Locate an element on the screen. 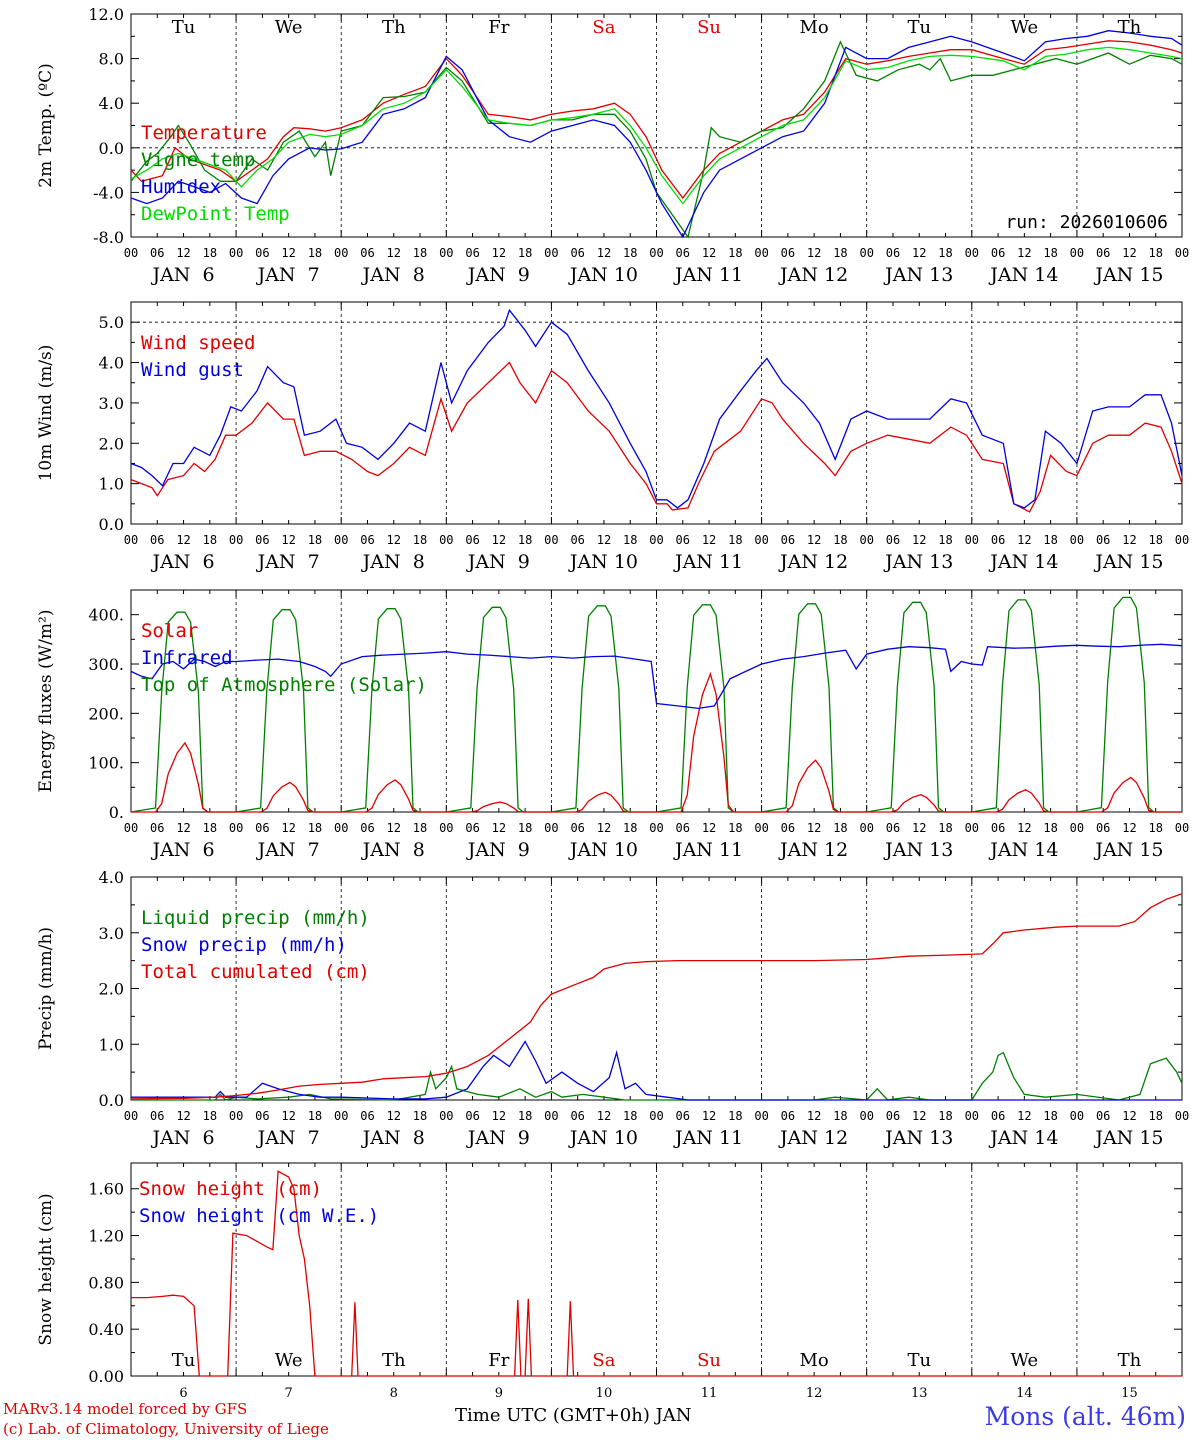 This screenshot has width=1194, height=1440. x-day-label: JAN 12 is located at coordinates (813, 850).